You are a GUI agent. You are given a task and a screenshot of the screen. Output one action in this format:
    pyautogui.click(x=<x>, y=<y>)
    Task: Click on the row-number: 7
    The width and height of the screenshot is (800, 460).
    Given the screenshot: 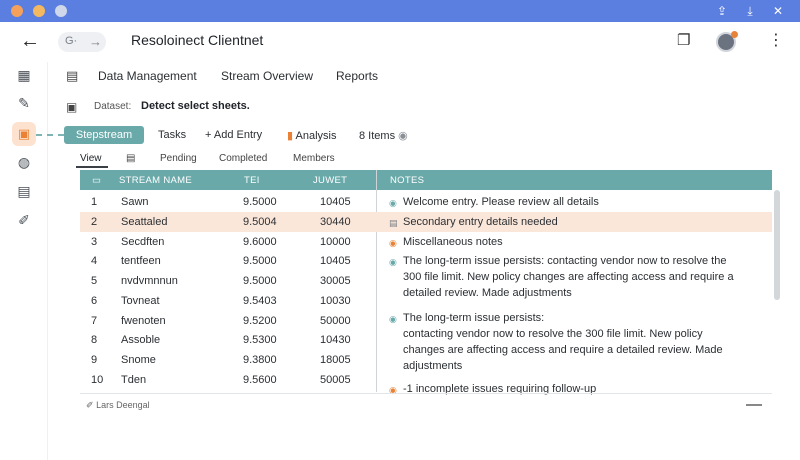 What is the action you would take?
    pyautogui.click(x=94, y=321)
    